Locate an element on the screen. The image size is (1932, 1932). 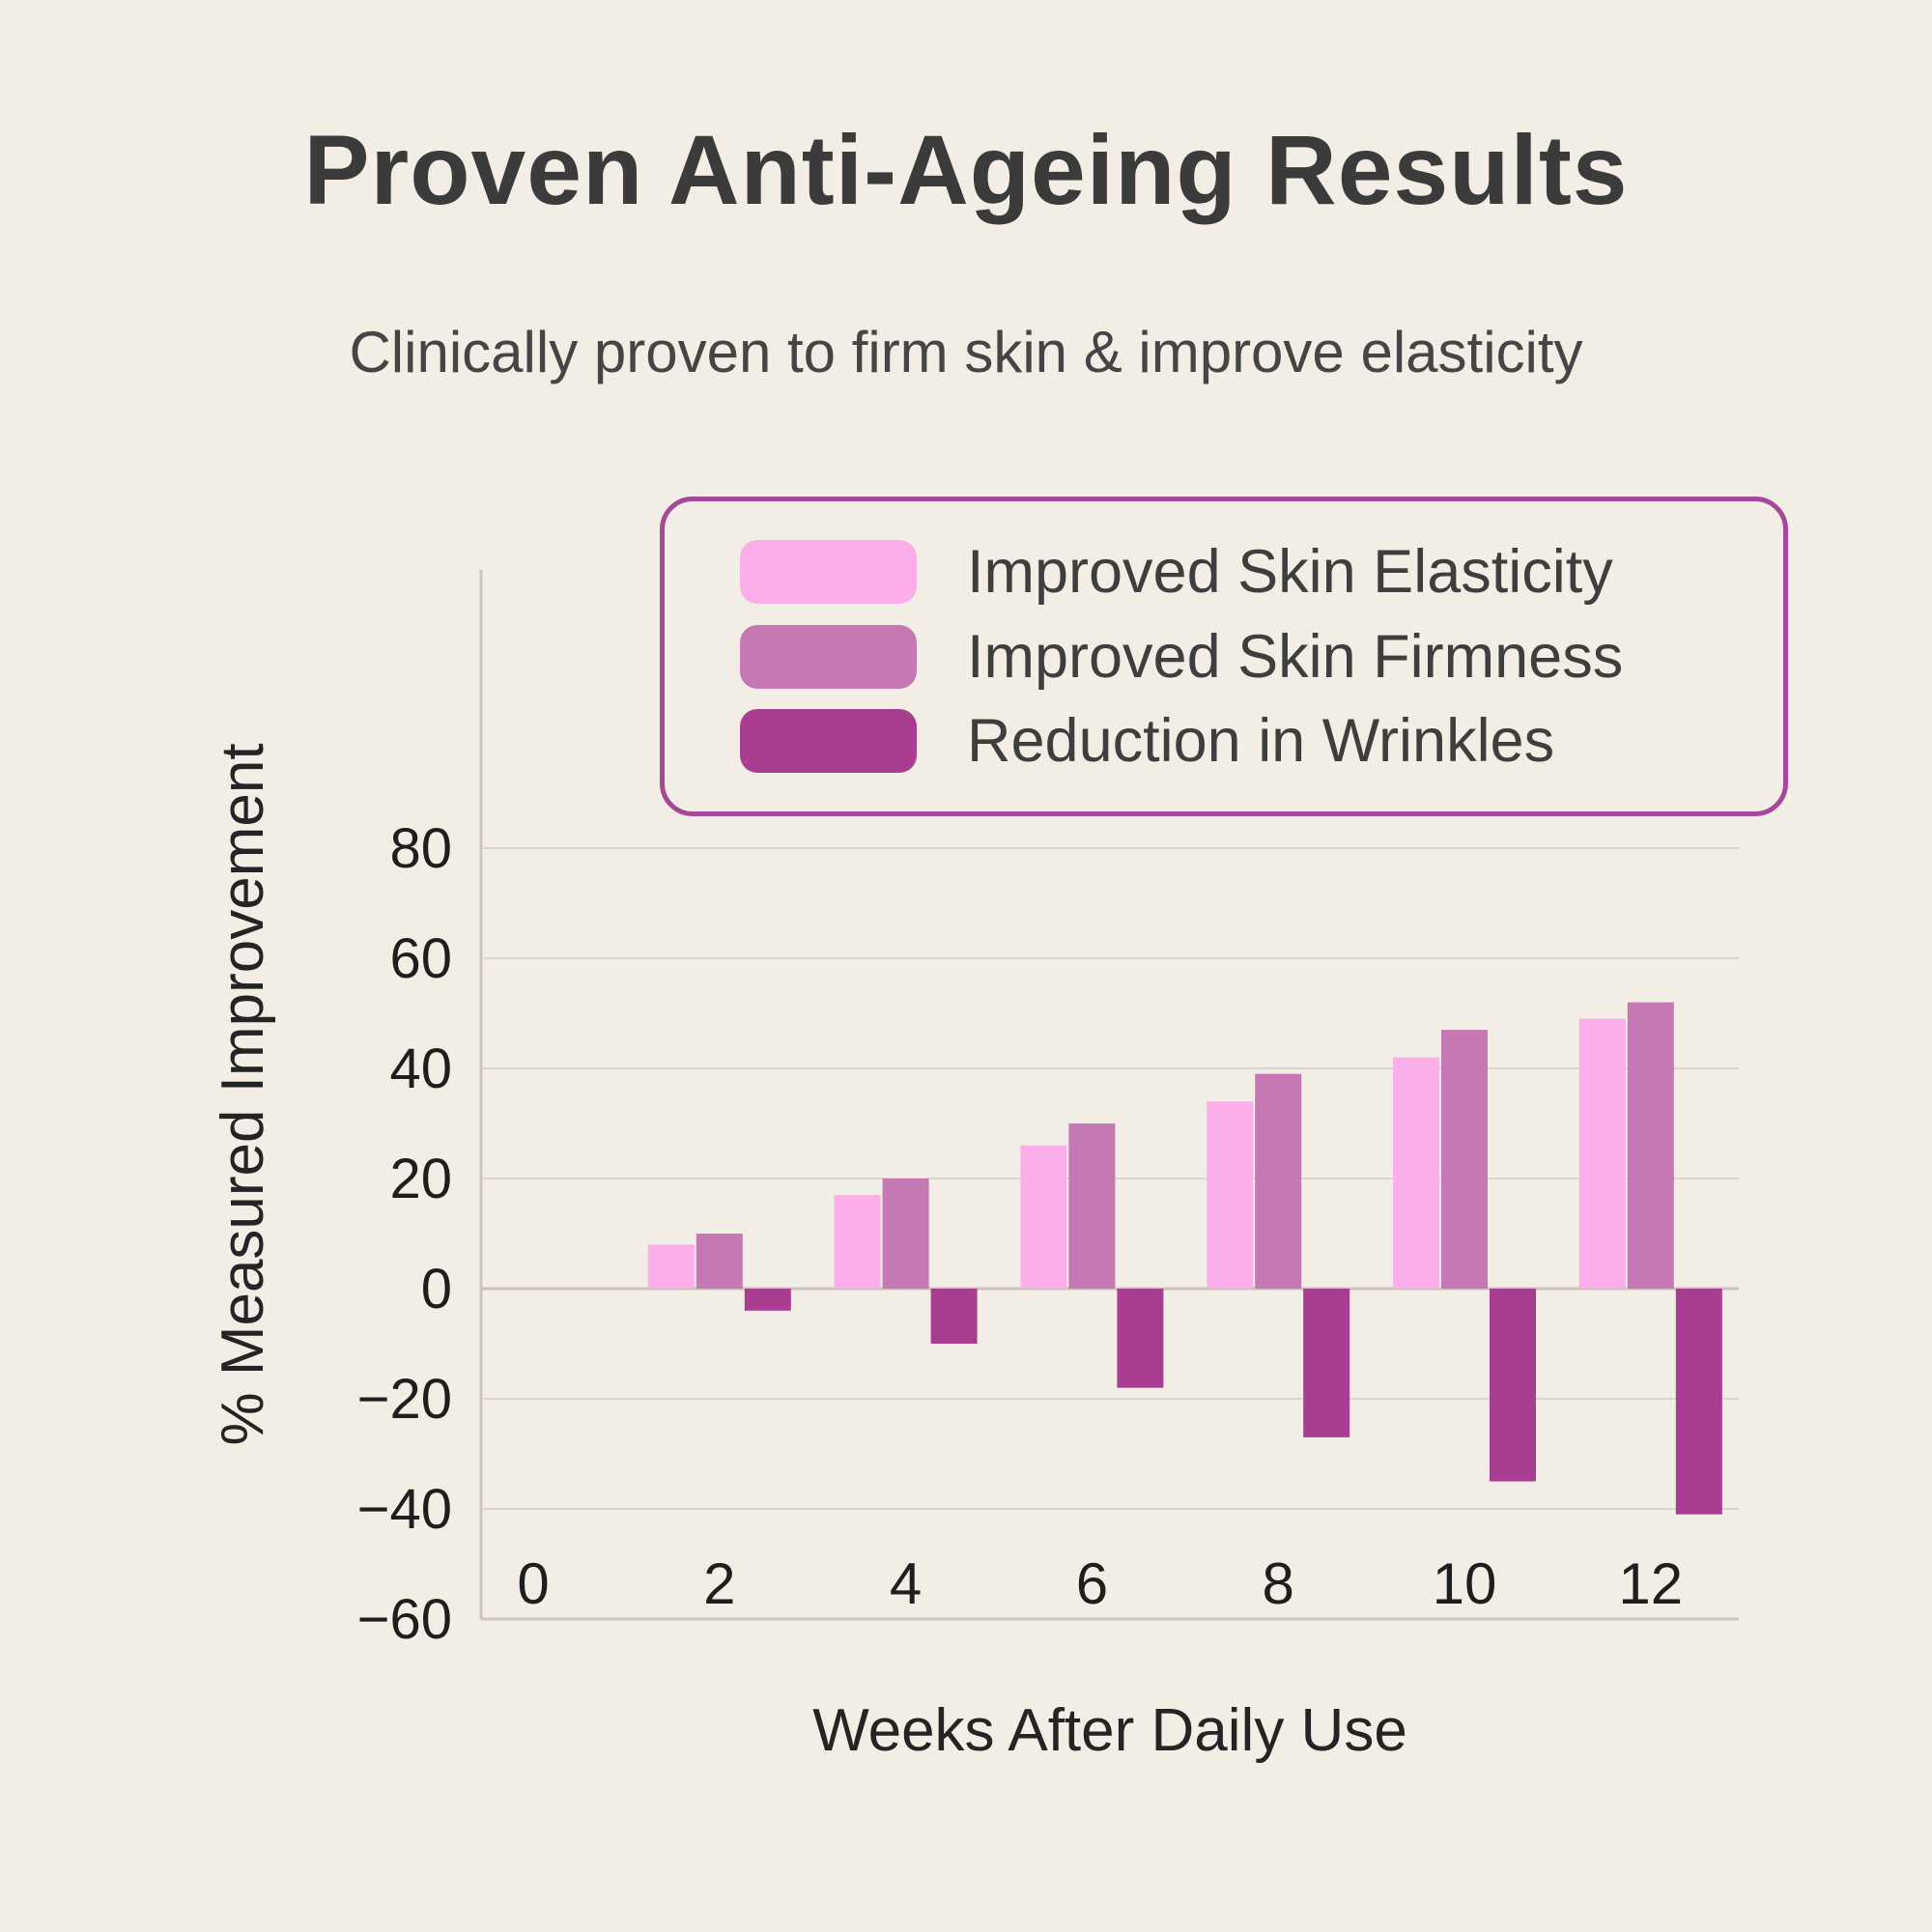
y-tick-label: 40 is located at coordinates (420, 1068).